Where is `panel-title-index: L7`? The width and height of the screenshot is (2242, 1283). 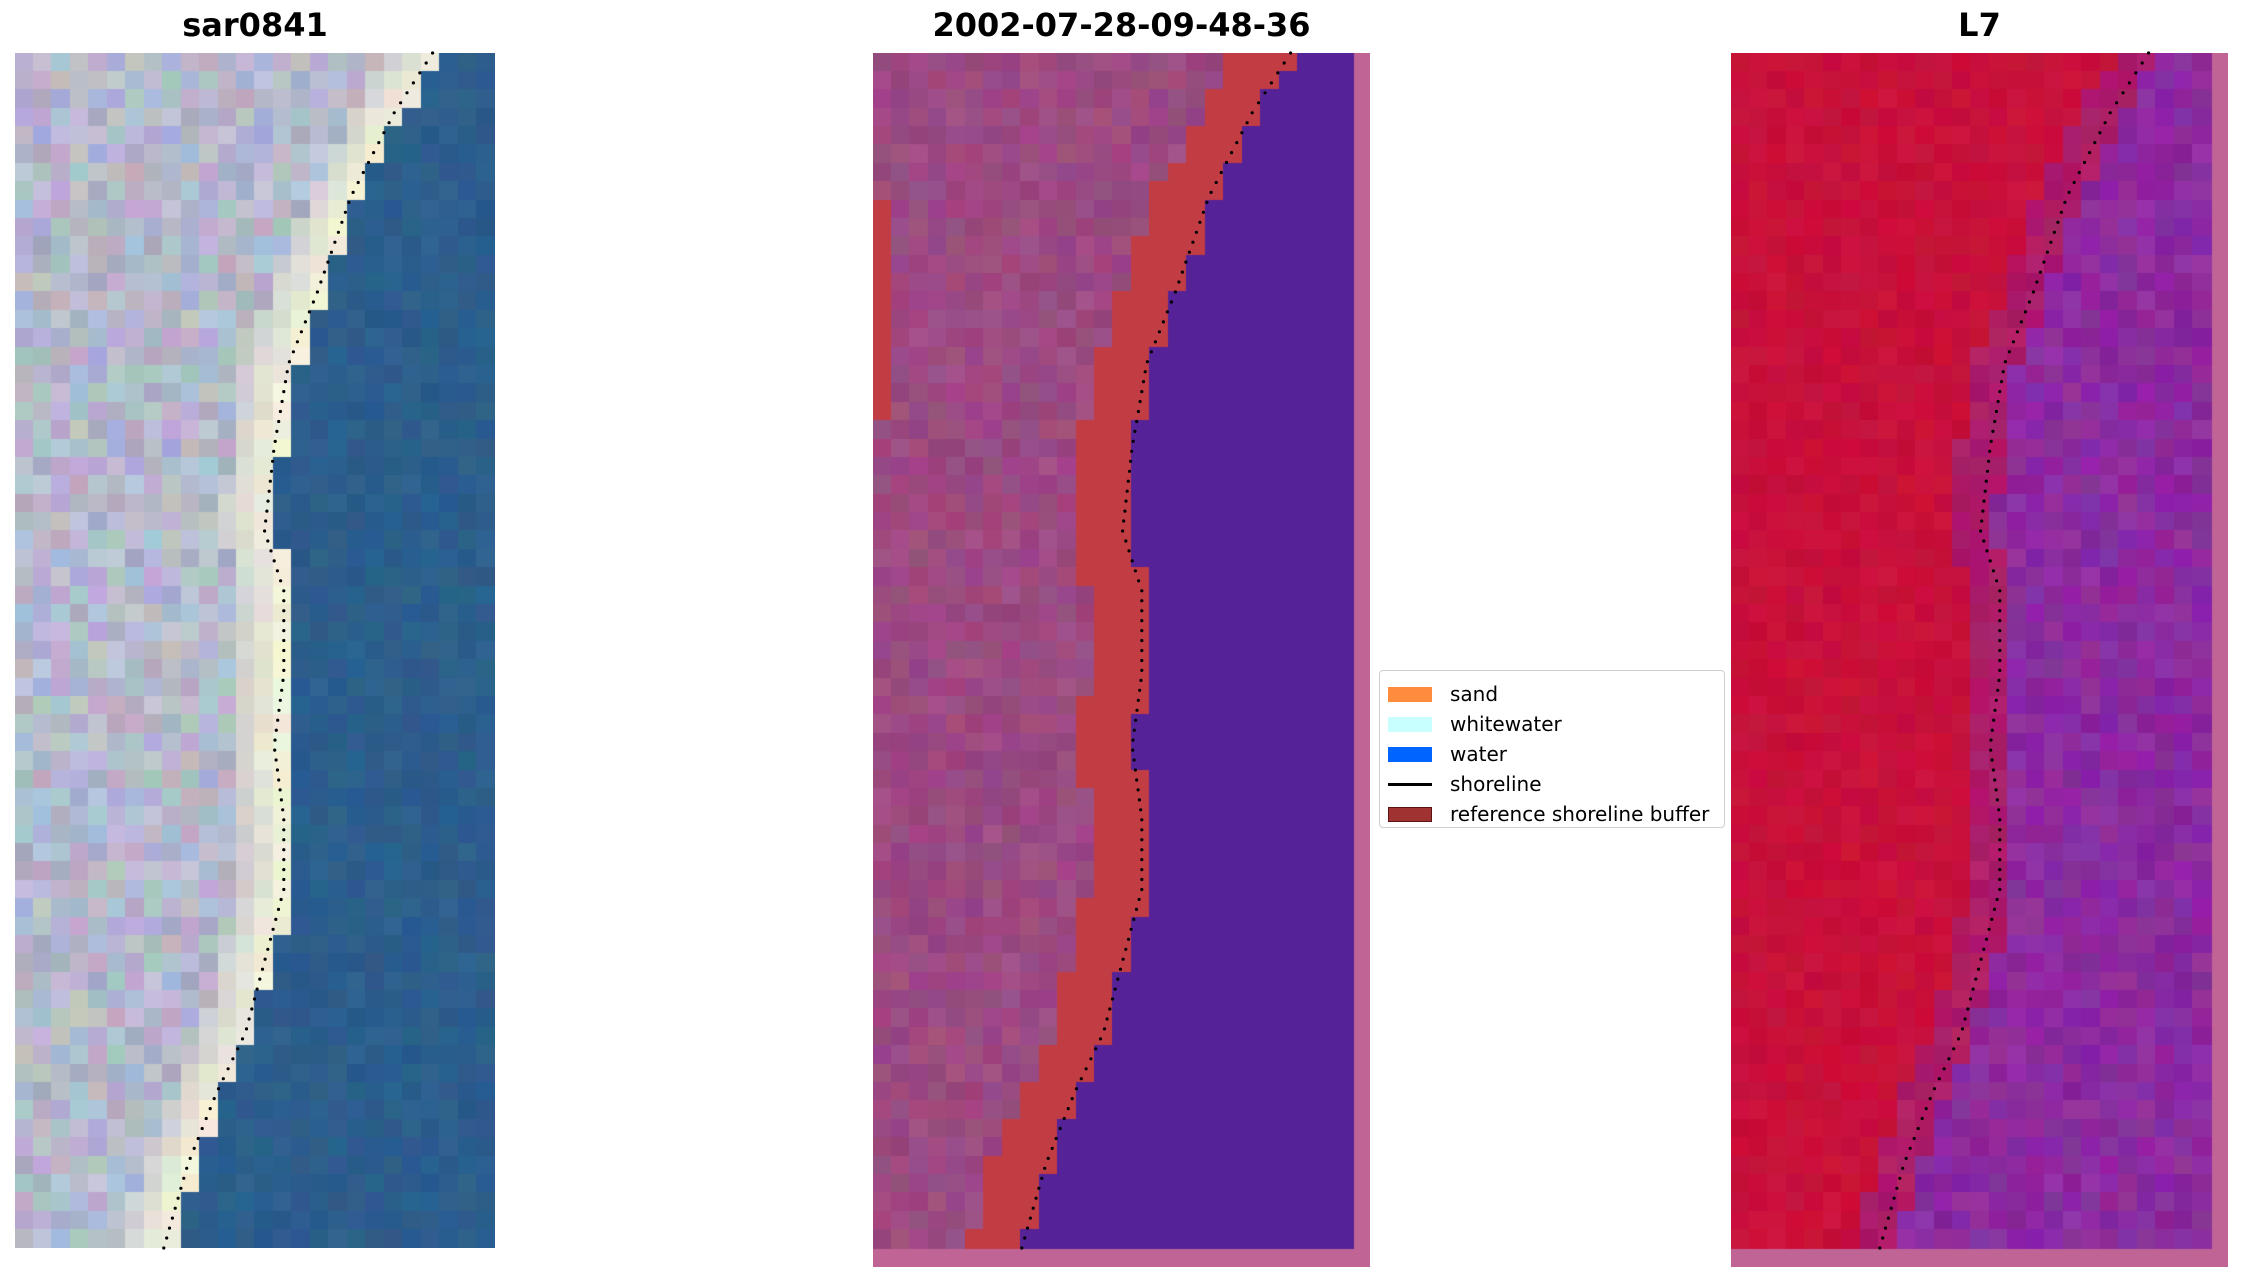
panel-title-index: L7 is located at coordinates (1979, 25).